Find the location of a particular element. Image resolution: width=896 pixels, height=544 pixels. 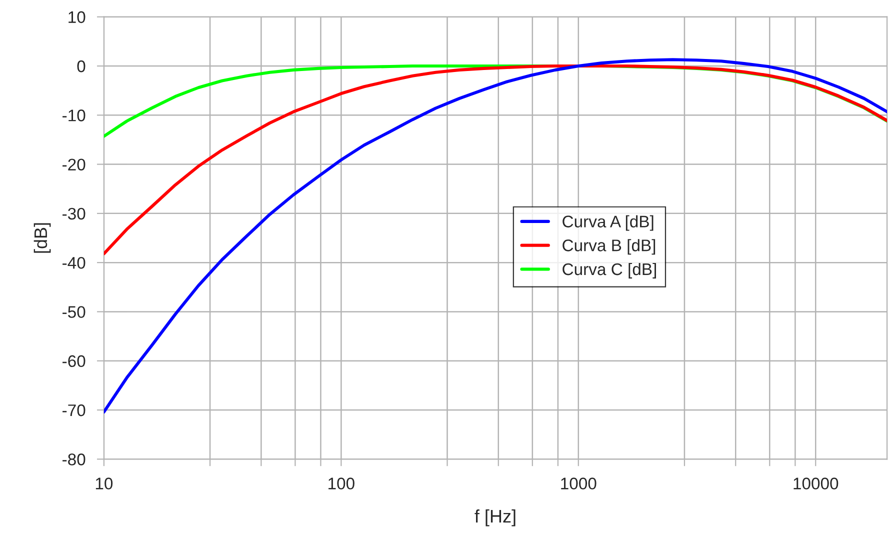

x-tick-label: 1000 is located at coordinates (578, 484).